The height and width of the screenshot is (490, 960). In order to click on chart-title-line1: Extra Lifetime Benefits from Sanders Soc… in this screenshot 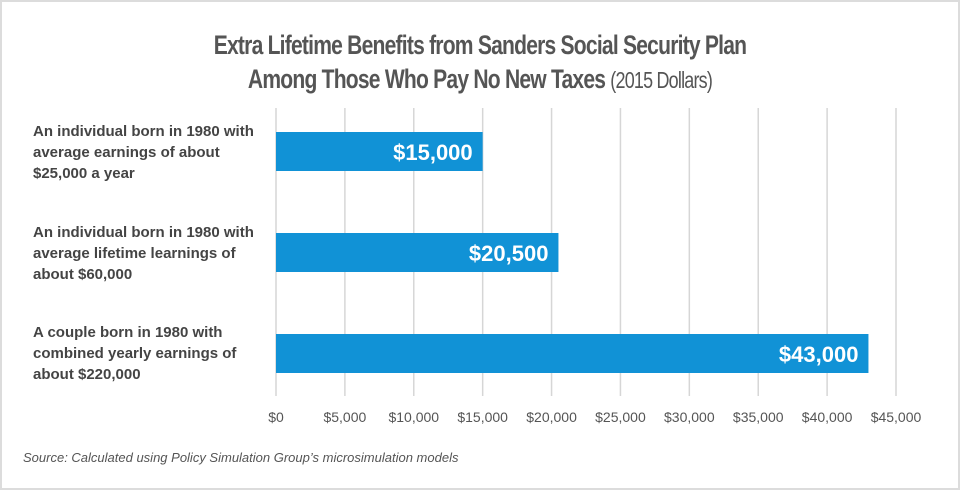, I will do `click(480, 45)`.